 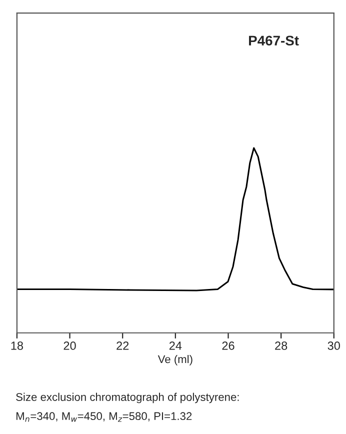 What do you see at coordinates (70, 346) in the screenshot?
I see `x-tick-label: 20` at bounding box center [70, 346].